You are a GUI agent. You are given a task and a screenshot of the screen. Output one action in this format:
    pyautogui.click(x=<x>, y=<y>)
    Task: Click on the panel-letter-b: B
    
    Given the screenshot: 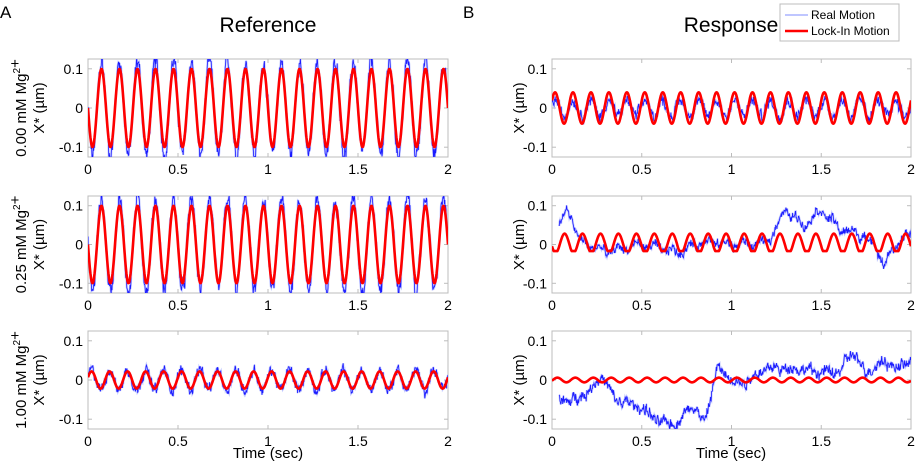 What is the action you would take?
    pyautogui.click(x=468, y=12)
    